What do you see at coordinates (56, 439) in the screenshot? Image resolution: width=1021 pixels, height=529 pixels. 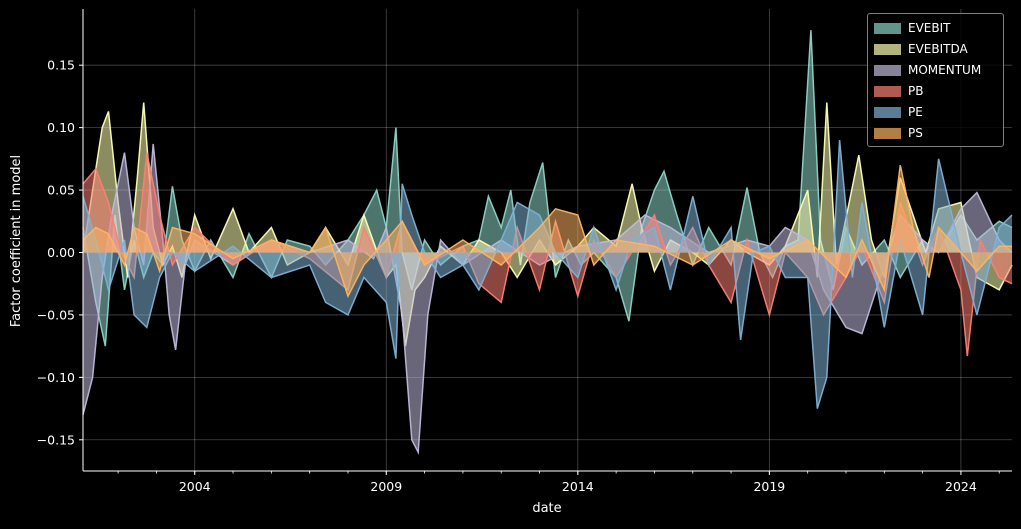 I see `y-tick-label: −0.15` at bounding box center [56, 439].